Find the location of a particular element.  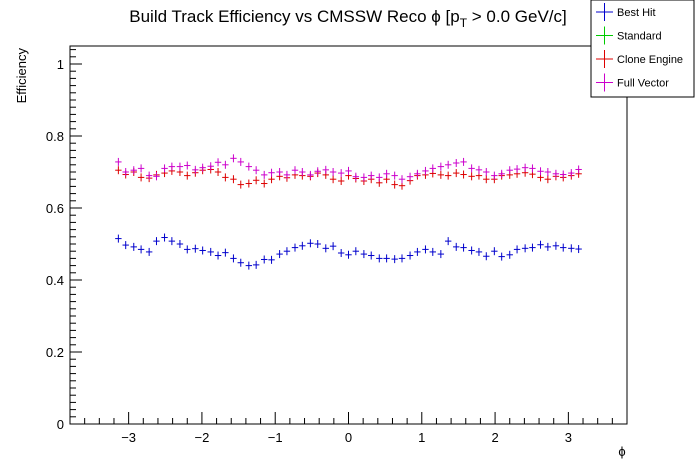

y-tick-label: 0 is located at coordinates (60, 424).